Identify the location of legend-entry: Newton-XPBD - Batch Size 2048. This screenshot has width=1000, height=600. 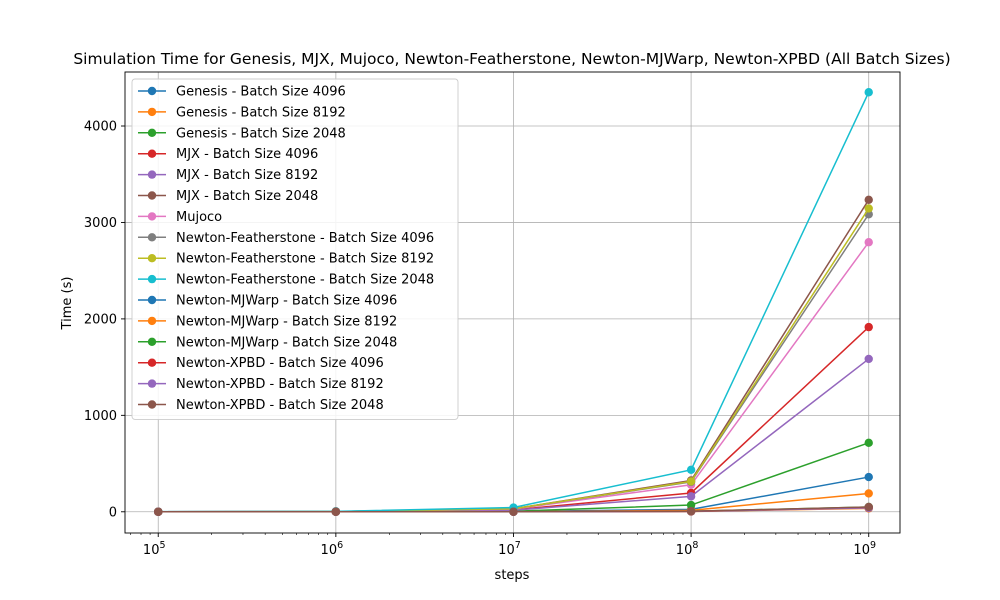
(261, 405).